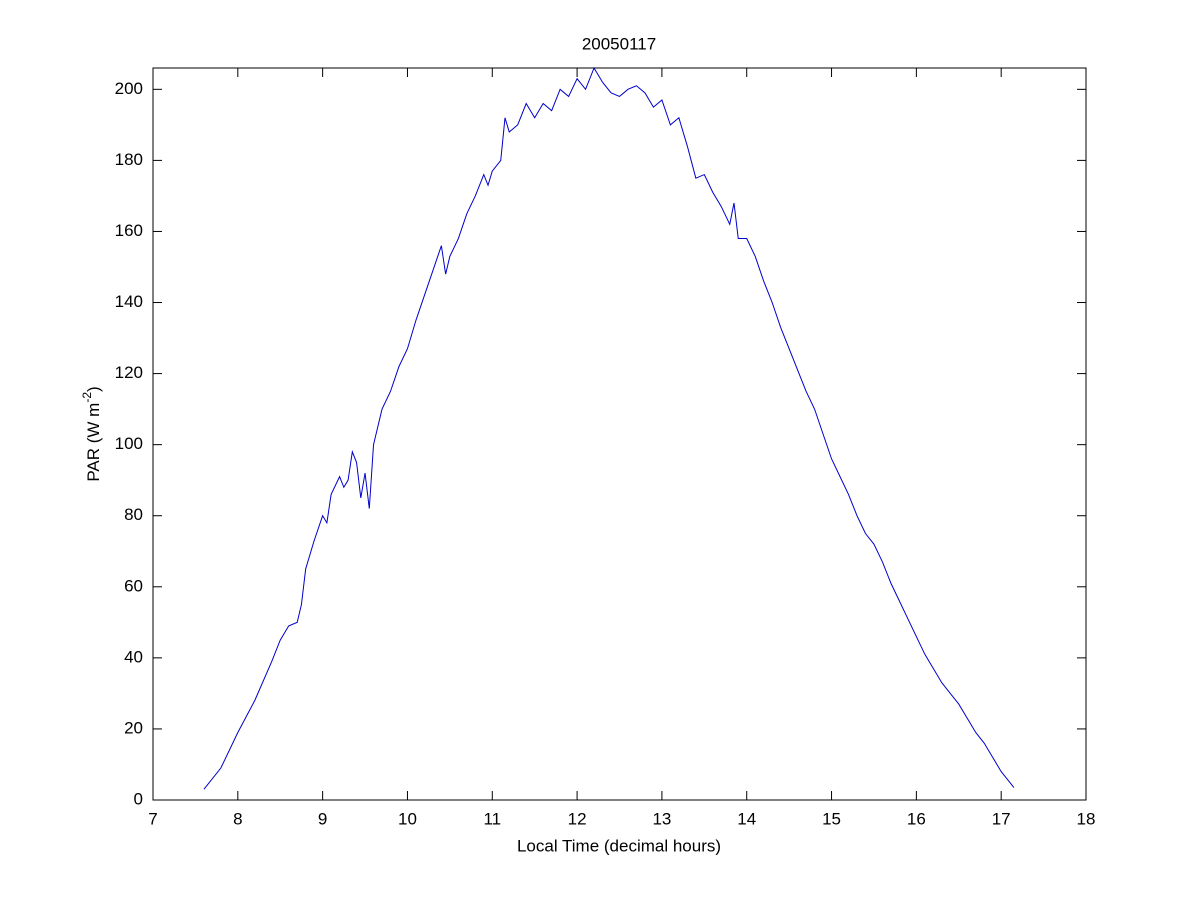 The image size is (1200, 900). Describe the element at coordinates (133, 585) in the screenshot. I see `y-tick-label: 60` at that location.